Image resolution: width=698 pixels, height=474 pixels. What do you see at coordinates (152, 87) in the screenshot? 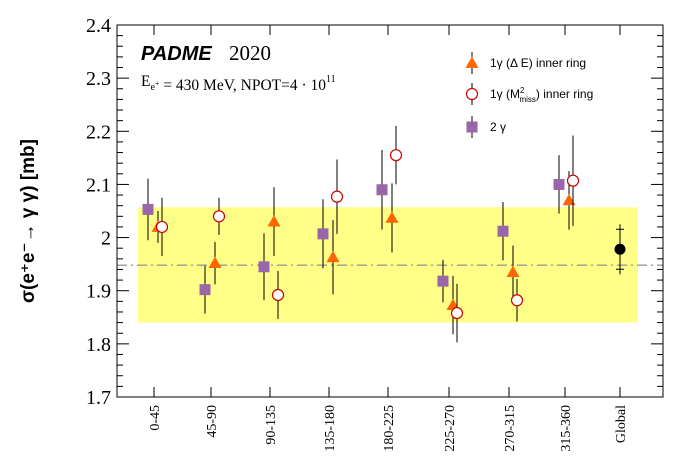
I see `energy-subscript: e` at bounding box center [152, 87].